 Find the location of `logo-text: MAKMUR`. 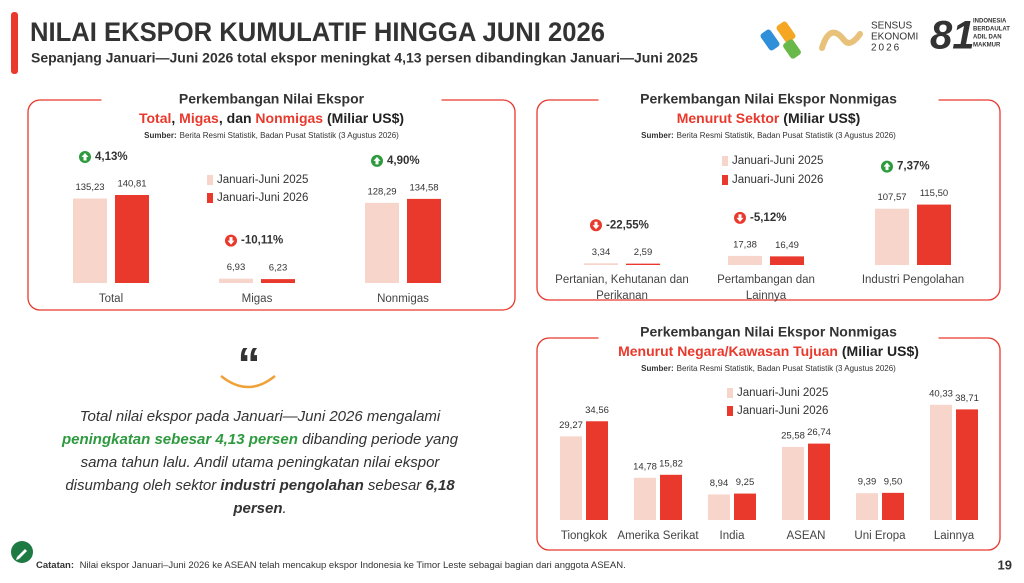

logo-text: MAKMUR is located at coordinates (987, 46).